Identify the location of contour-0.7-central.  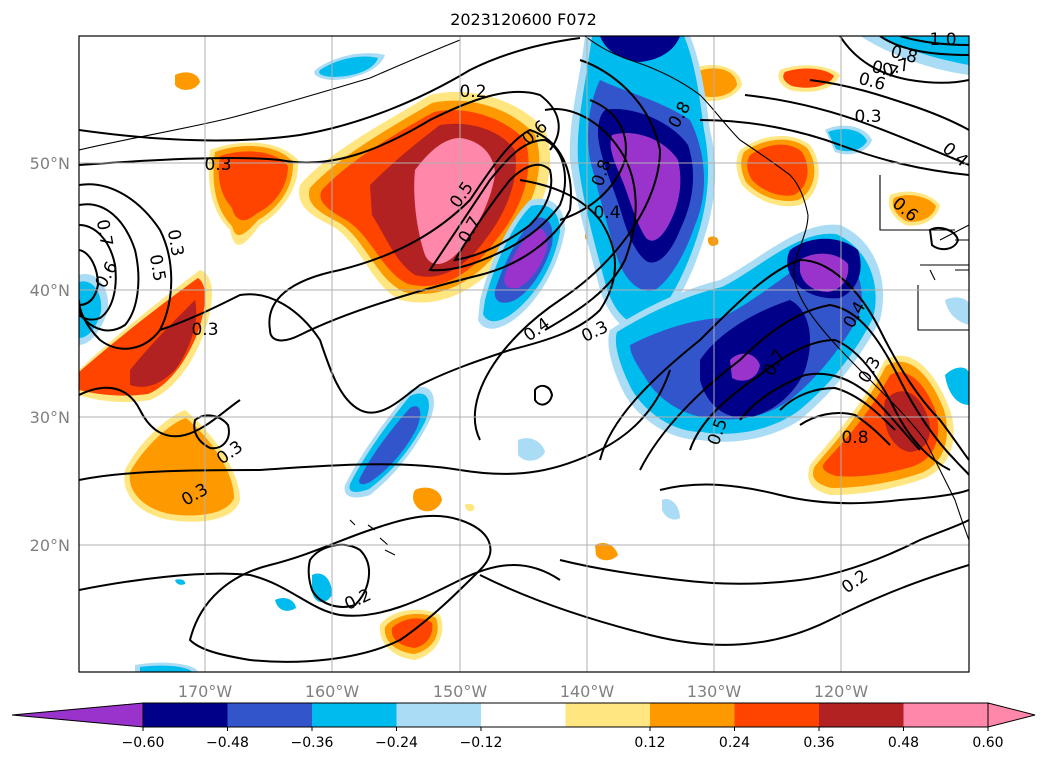
(503, 212).